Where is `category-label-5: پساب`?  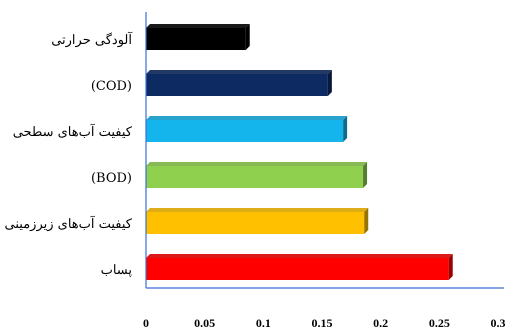
category-label-5: پساب is located at coordinates (117, 270).